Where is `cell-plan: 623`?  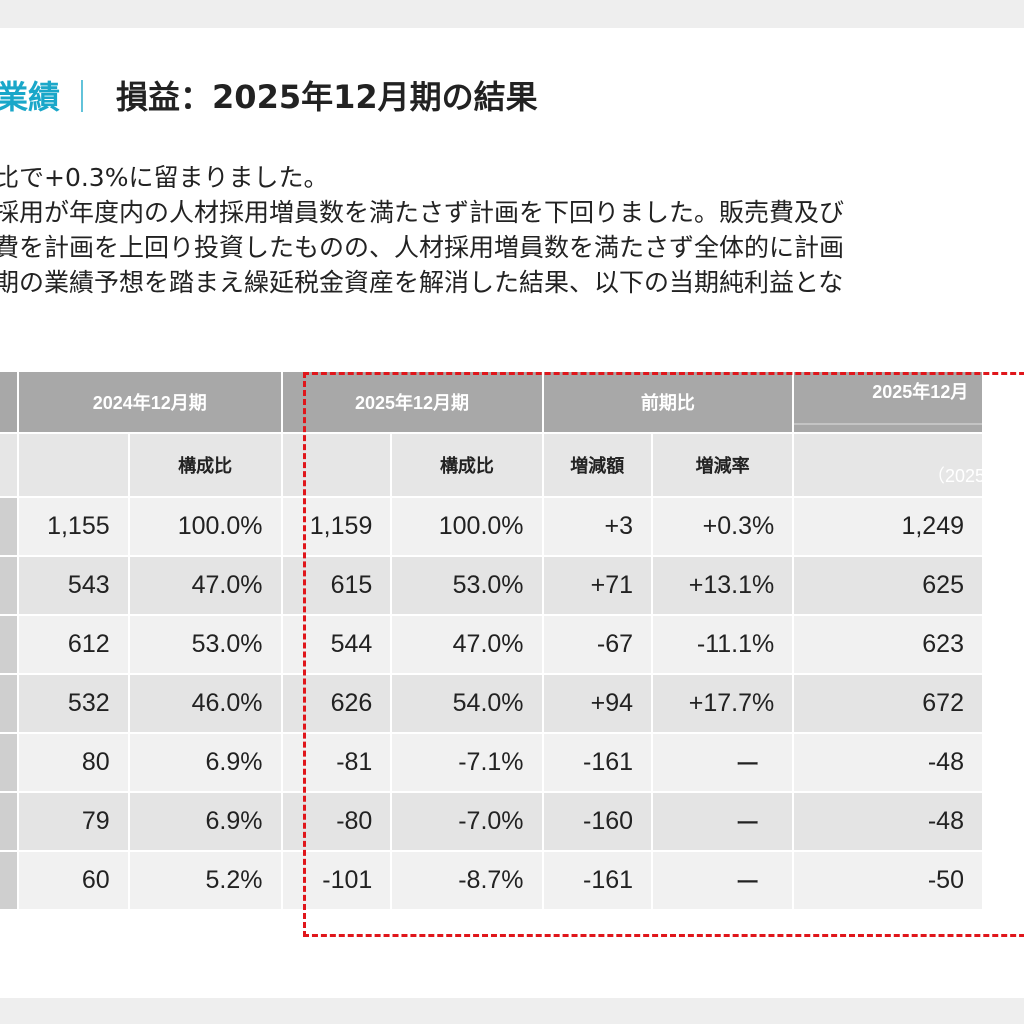
cell-plan: 623 is located at coordinates (888, 644).